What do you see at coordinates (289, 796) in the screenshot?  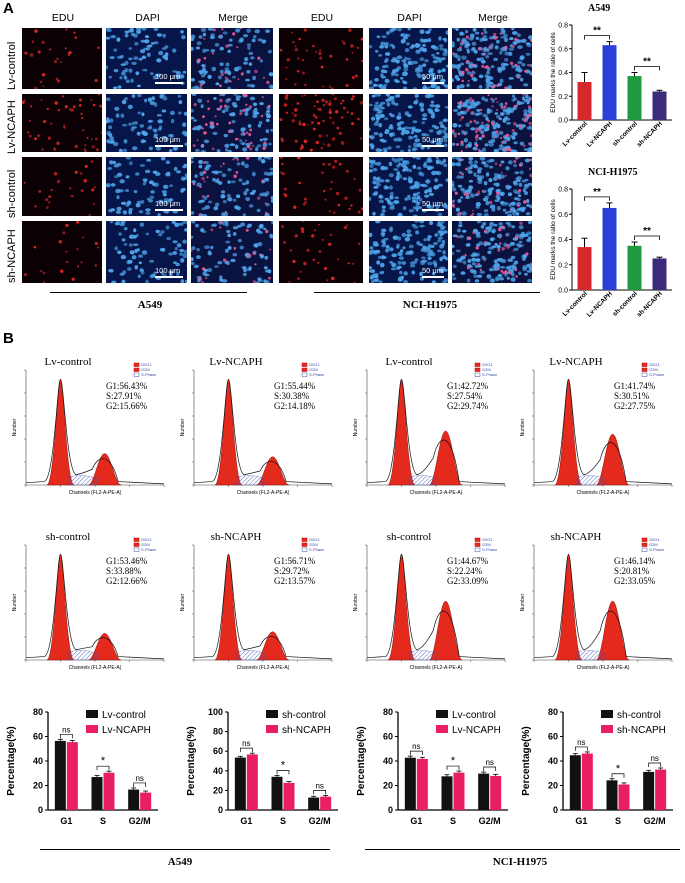 I see `bar-sh-ncaph-s` at bounding box center [289, 796].